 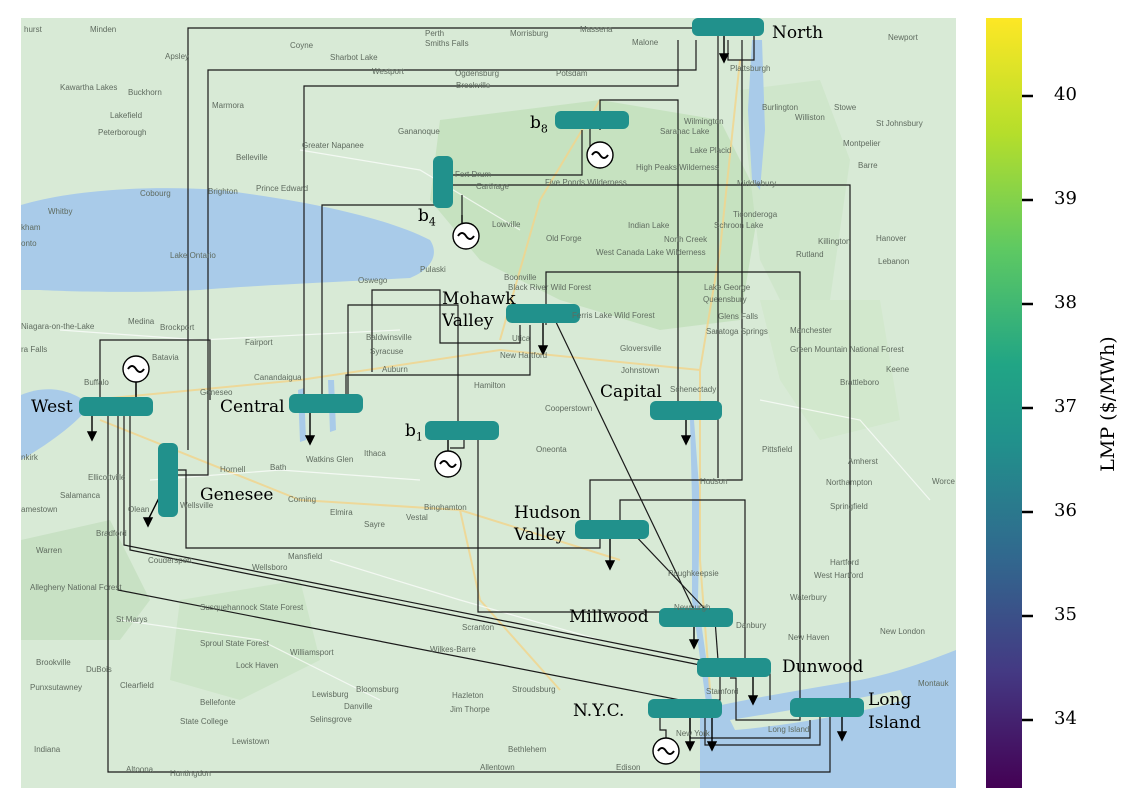 What do you see at coordinates (845, 107) in the screenshot?
I see `map-label-stowe: Stowe` at bounding box center [845, 107].